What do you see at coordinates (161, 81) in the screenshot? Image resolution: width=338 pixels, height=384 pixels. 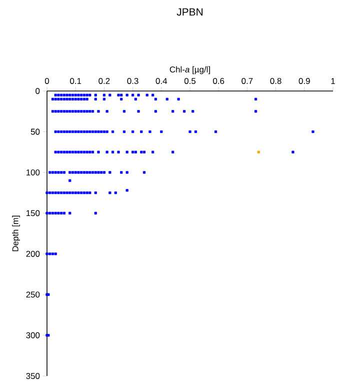 I see `x-tick-label: 0.4` at bounding box center [161, 81].